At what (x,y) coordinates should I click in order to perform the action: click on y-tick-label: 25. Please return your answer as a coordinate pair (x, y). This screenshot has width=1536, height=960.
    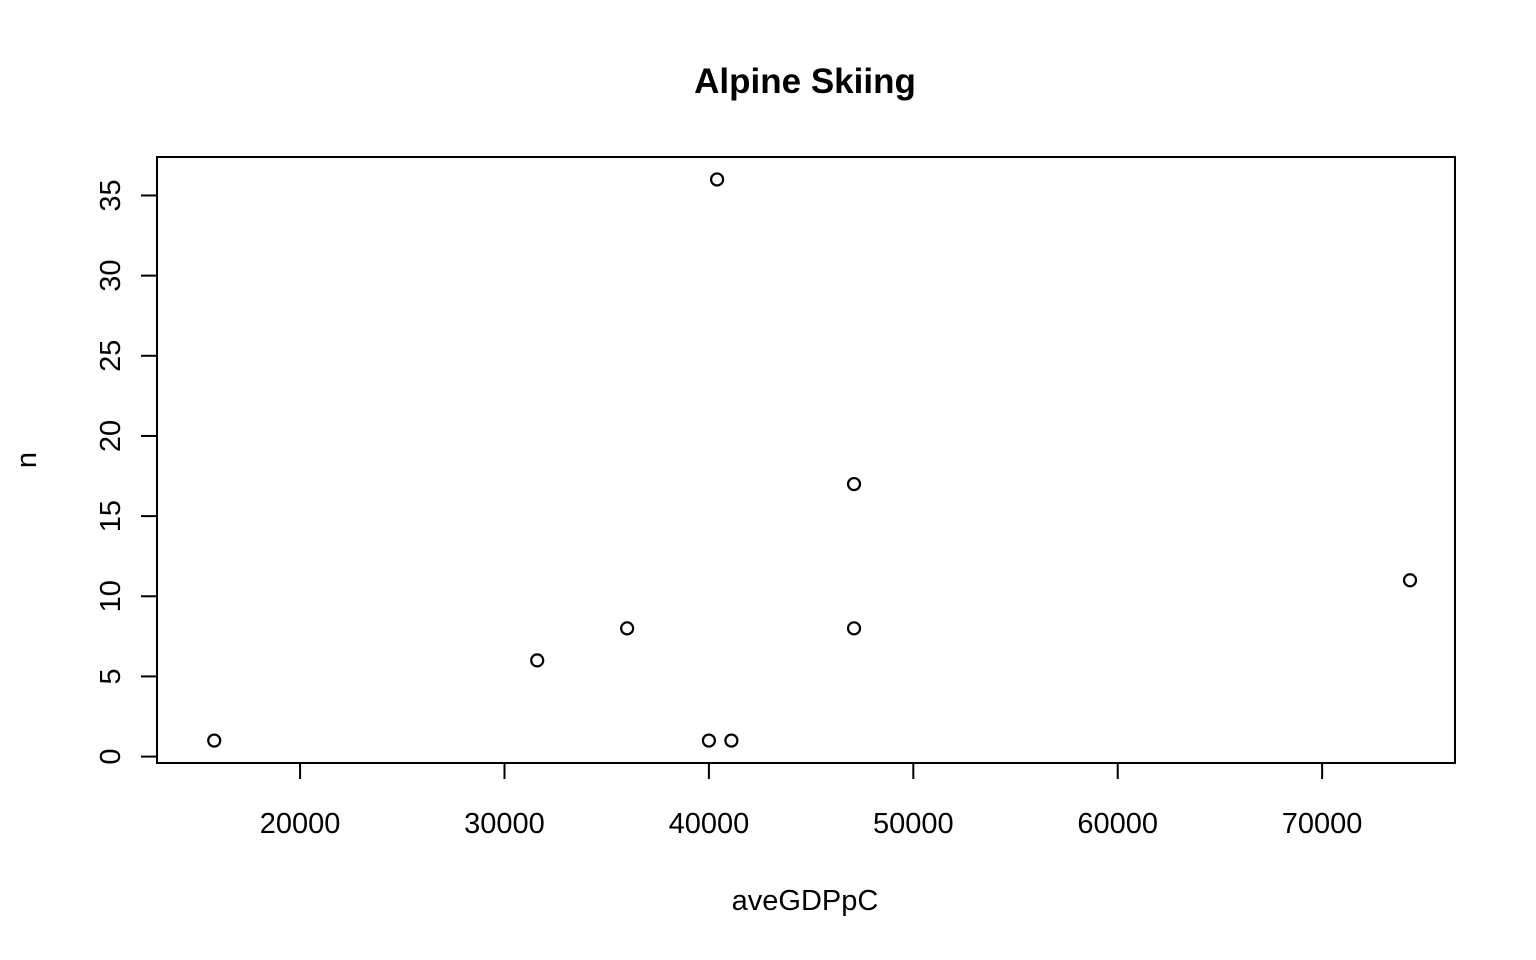
    Looking at the image, I should click on (111, 356).